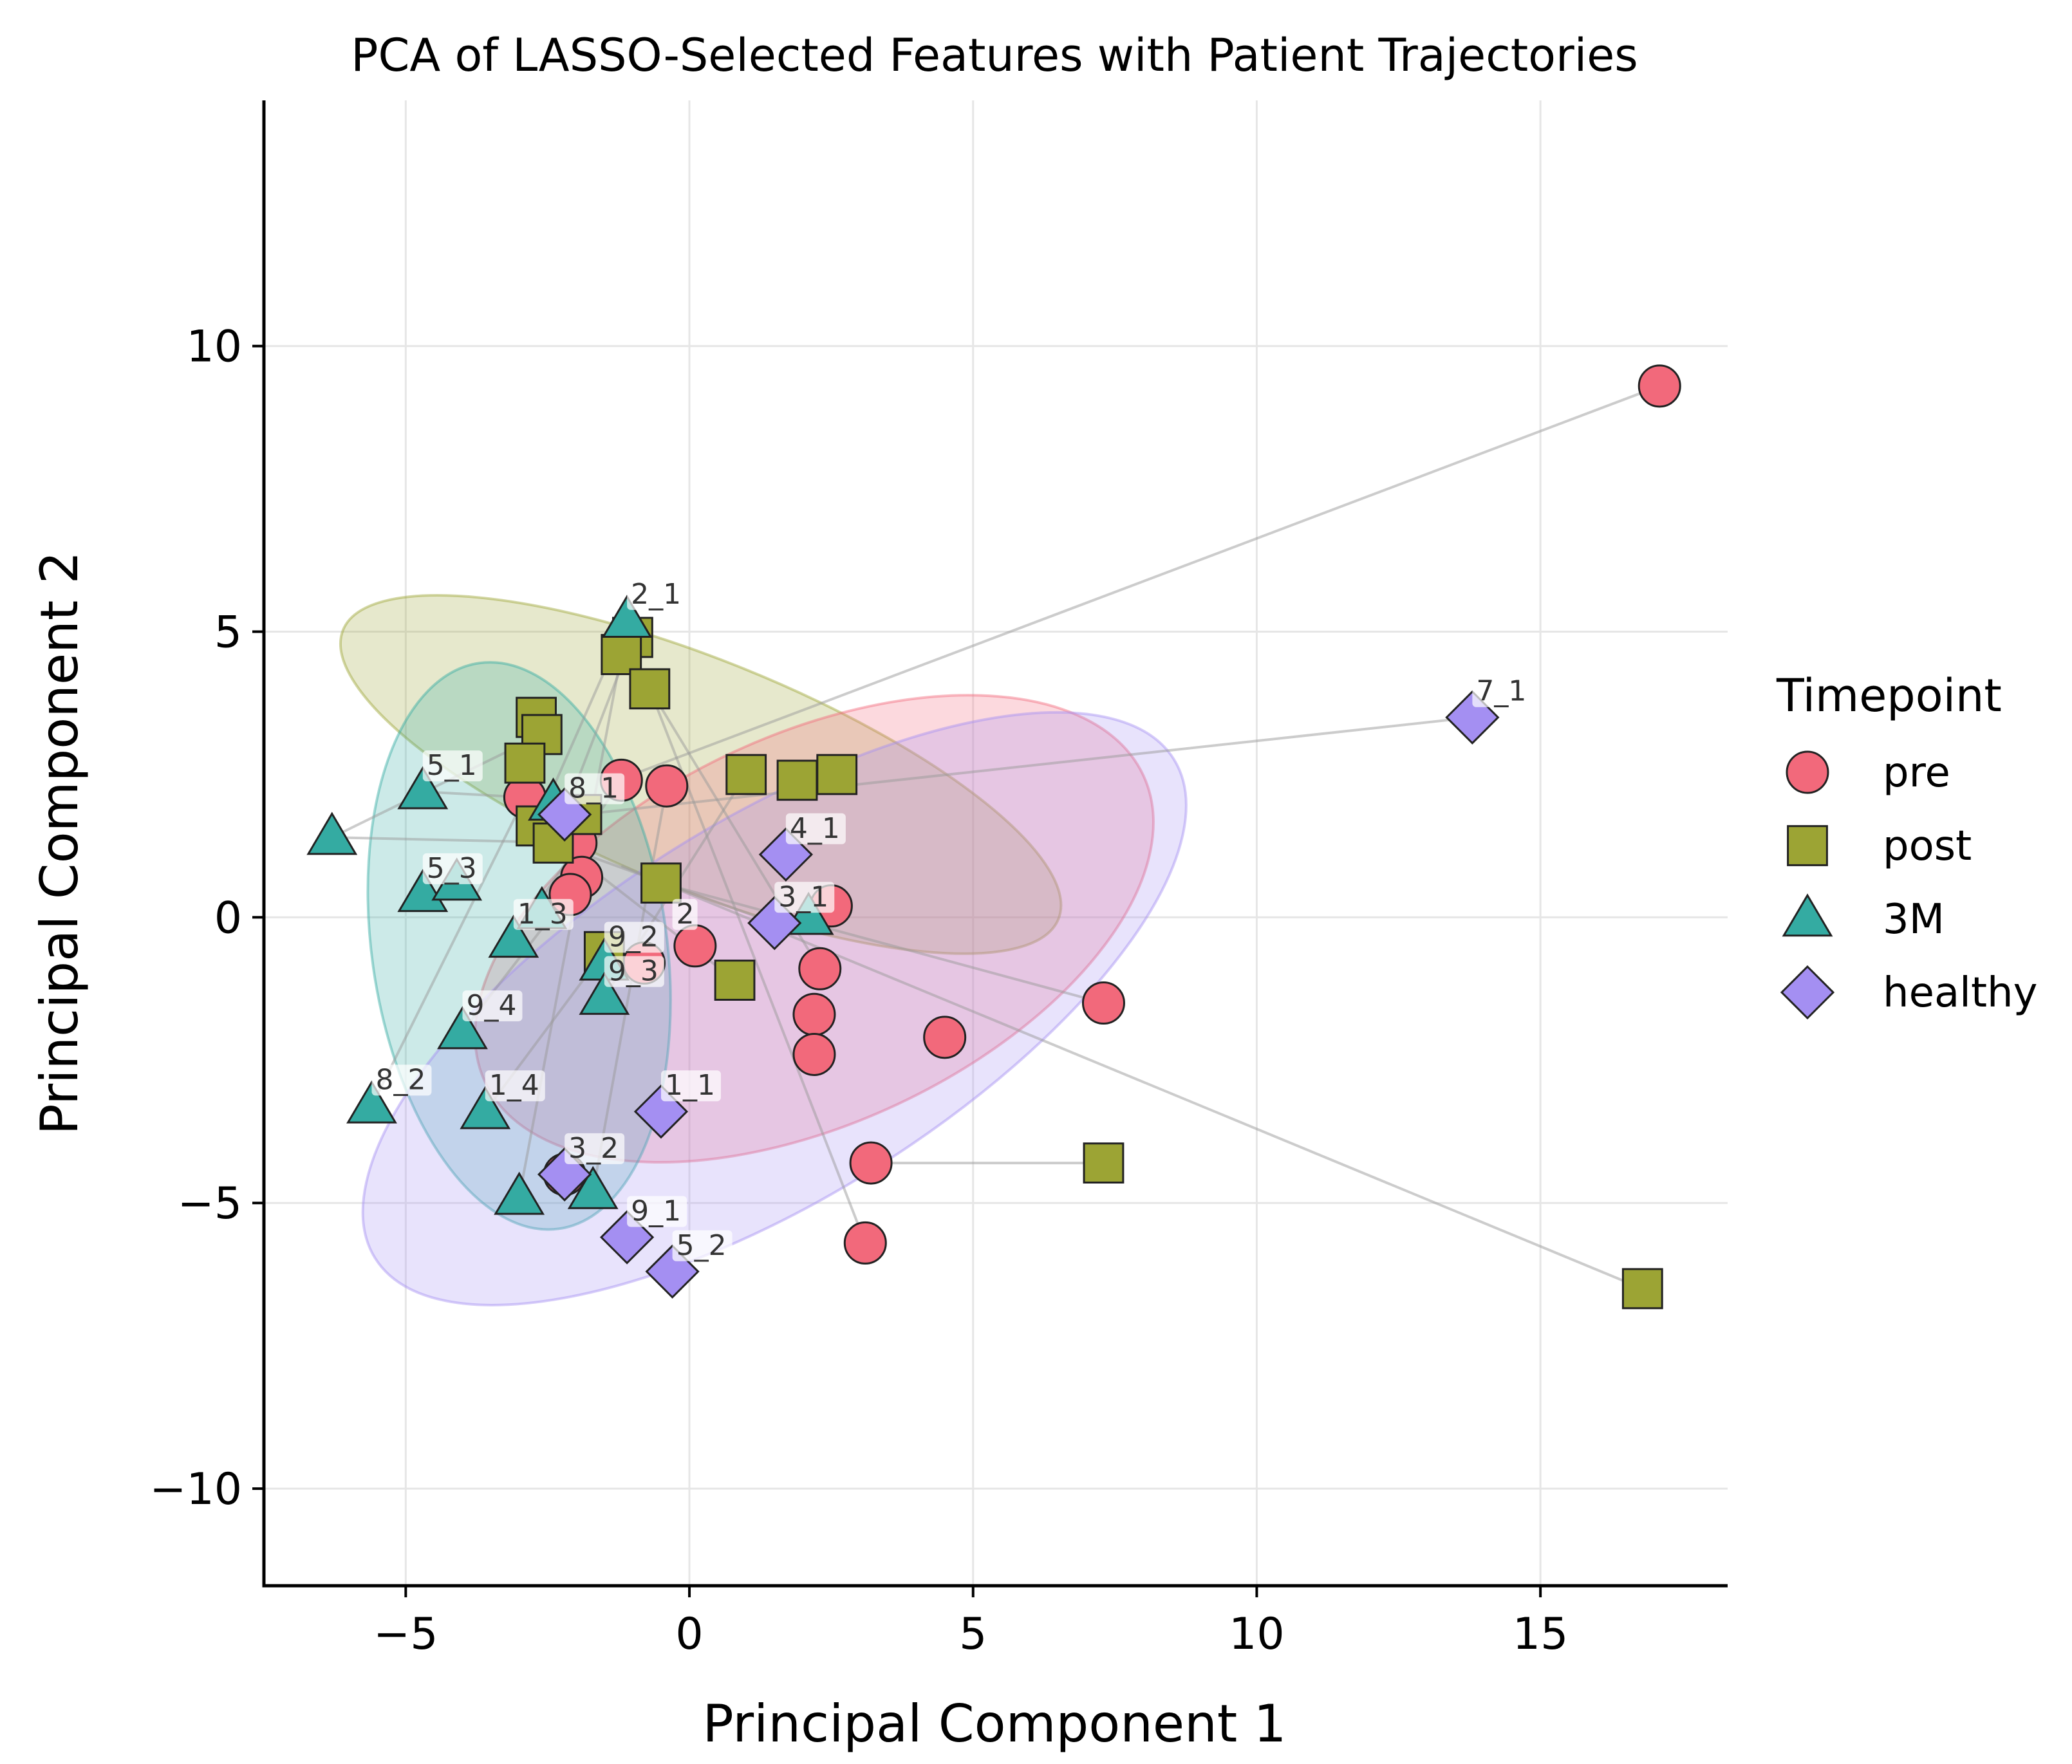 The image size is (2072, 1764). I want to click on point-label: 5_3, so click(452, 868).